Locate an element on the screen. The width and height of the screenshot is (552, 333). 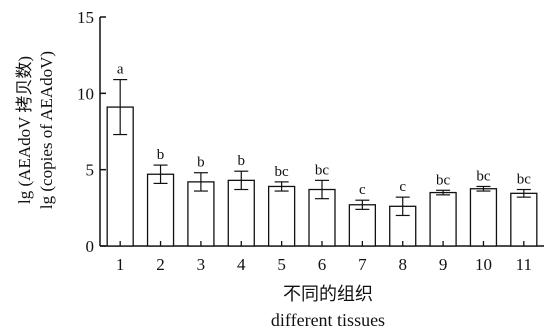
y-axis-label-en: lg (copies of AEAdoV) is located at coordinates (46, 130).